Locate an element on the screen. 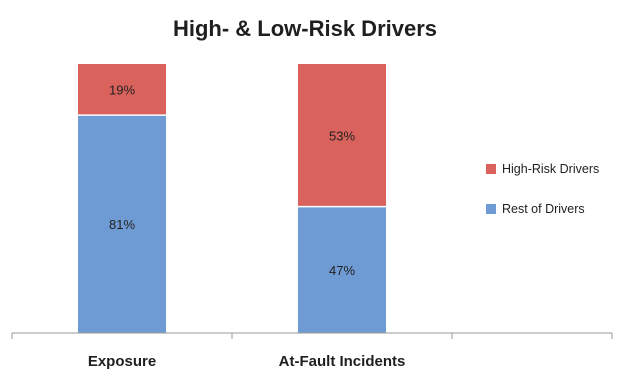 This screenshot has height=374, width=633. category-labels: Exposure At-Fault Incidents is located at coordinates (247, 361).